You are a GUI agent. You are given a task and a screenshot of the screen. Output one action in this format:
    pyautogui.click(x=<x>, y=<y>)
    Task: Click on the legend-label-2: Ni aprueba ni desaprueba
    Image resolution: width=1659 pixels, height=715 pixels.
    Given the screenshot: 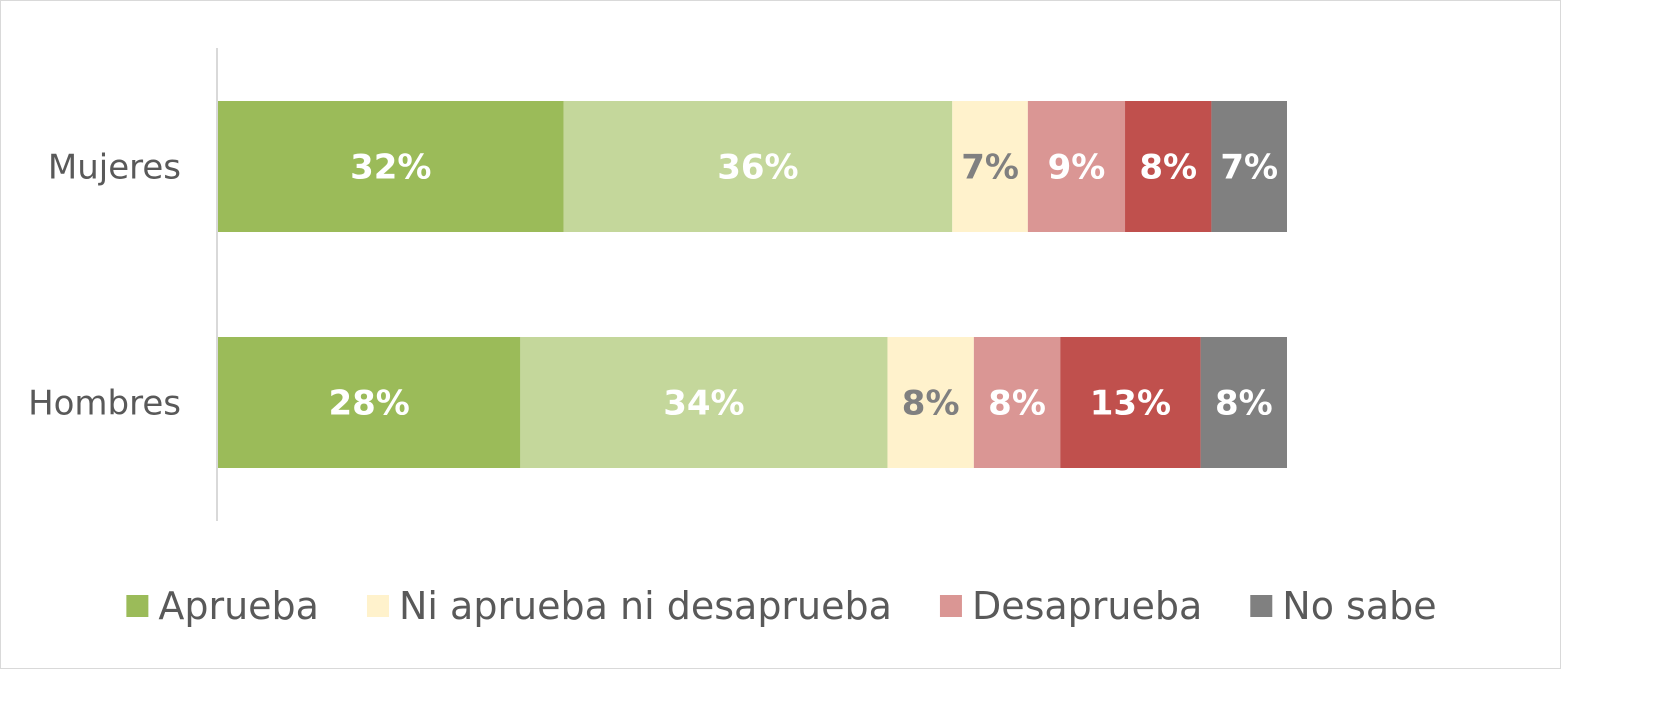 What is the action you would take?
    pyautogui.click(x=645, y=606)
    